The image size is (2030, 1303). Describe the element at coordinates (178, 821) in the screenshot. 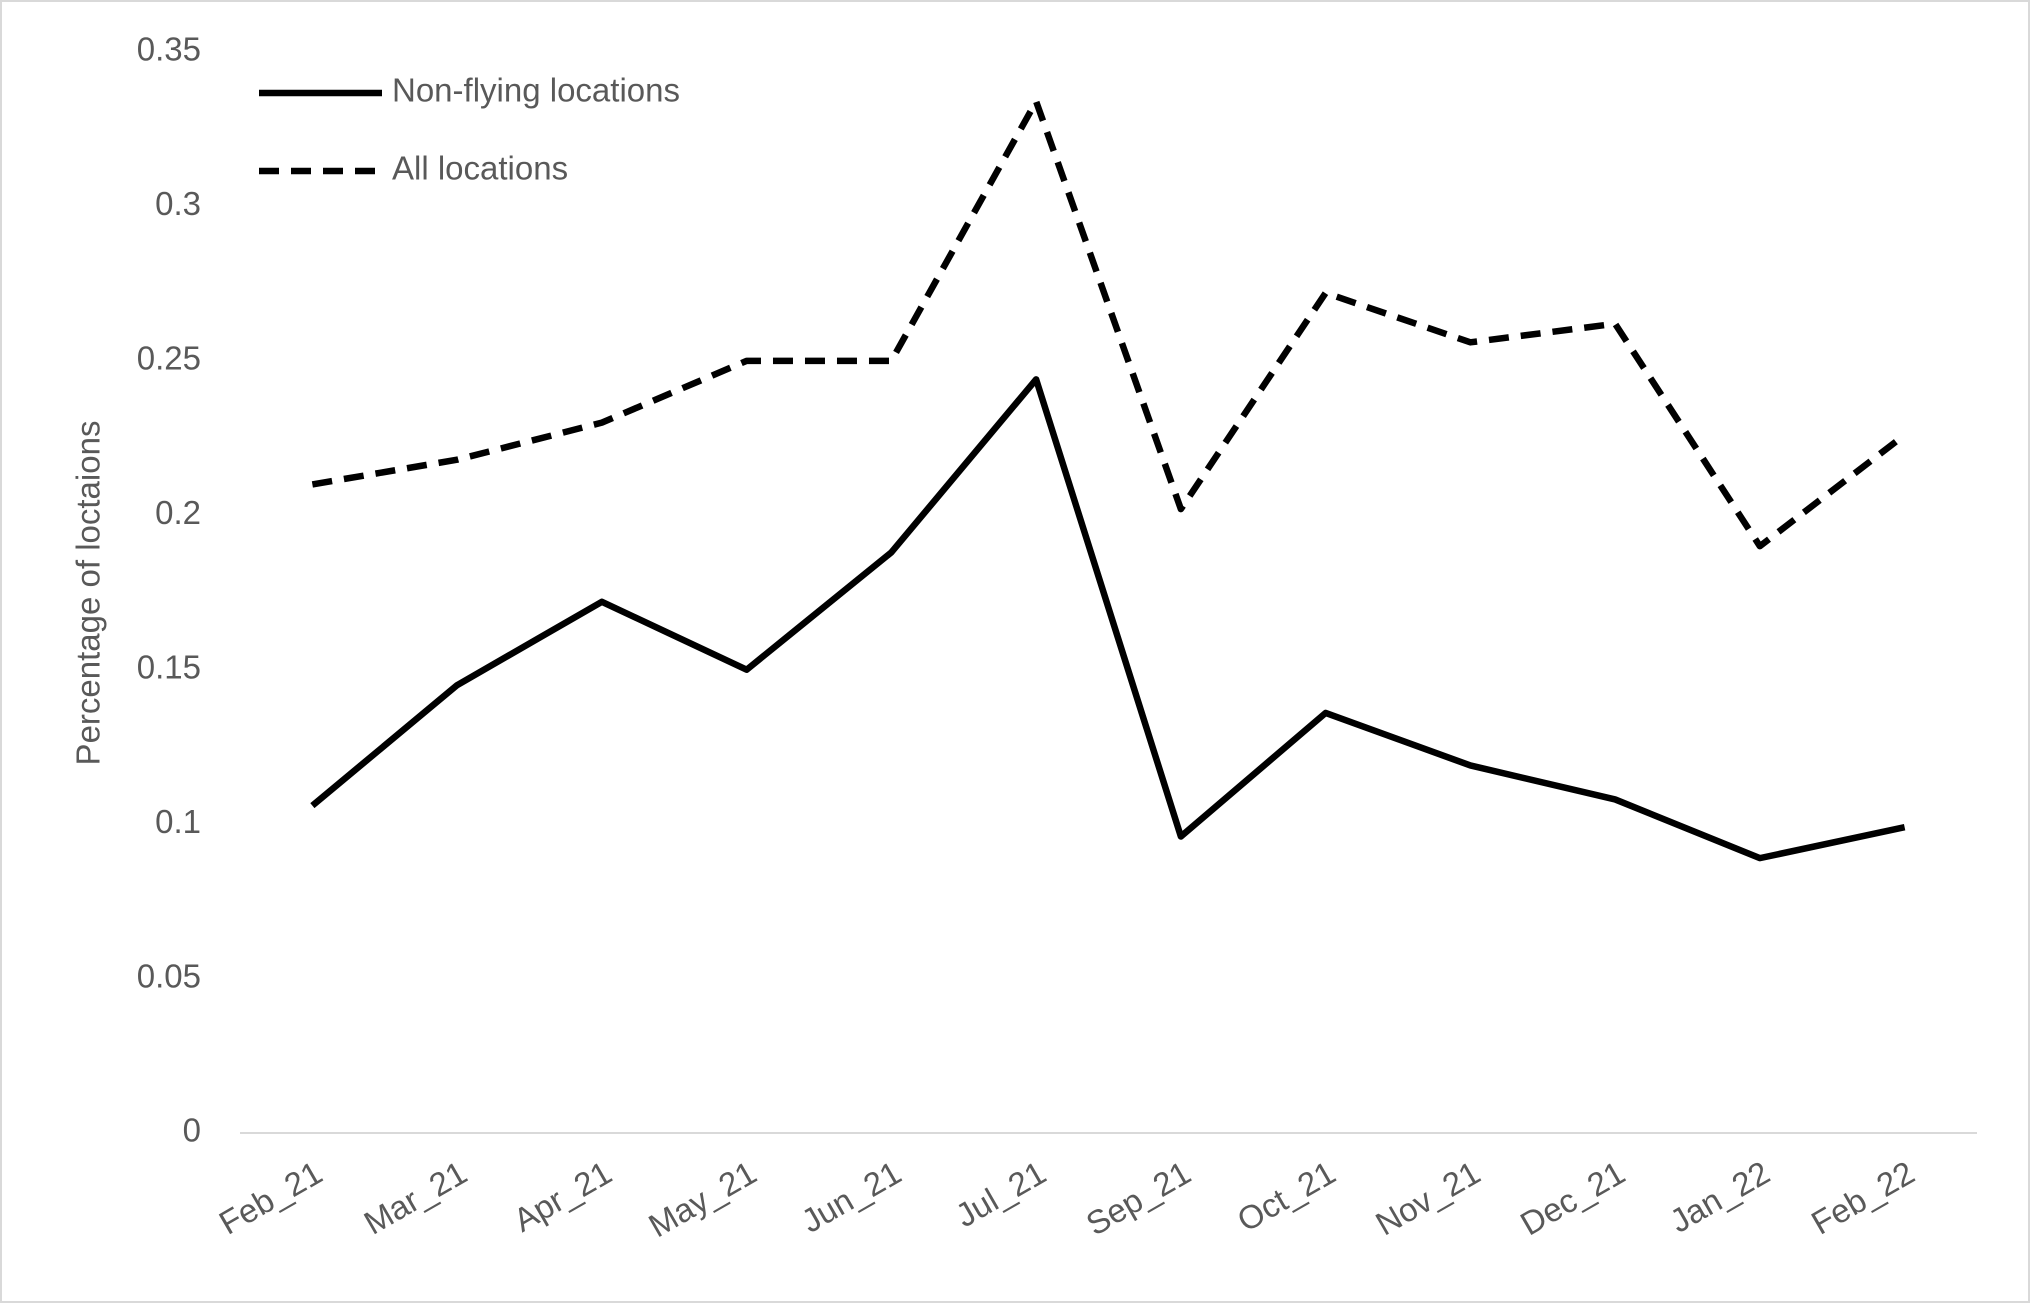

I see `y-tick-label: 0.1` at that location.